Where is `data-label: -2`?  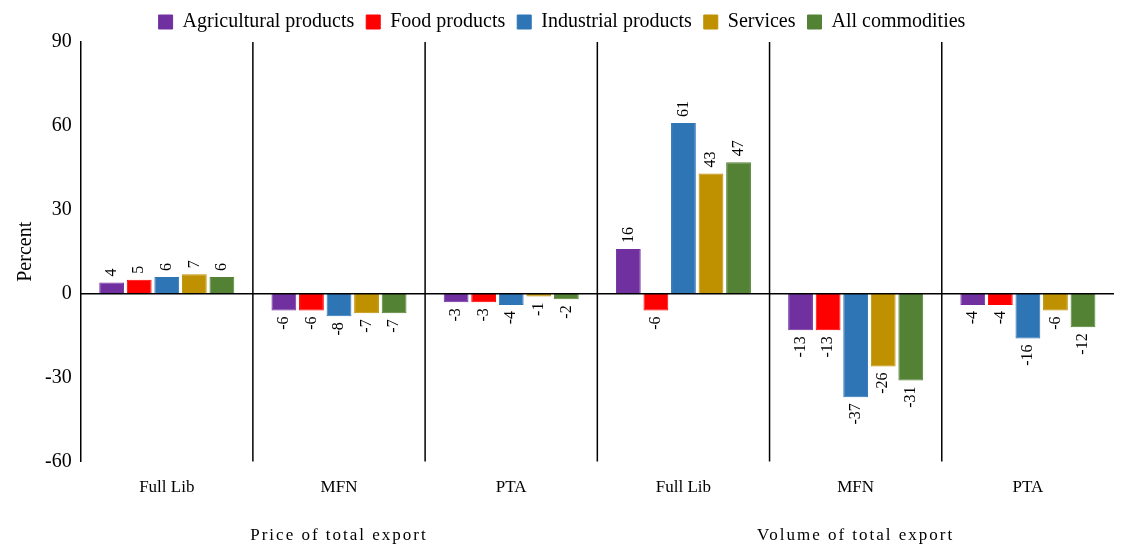
data-label: -2 is located at coordinates (565, 312).